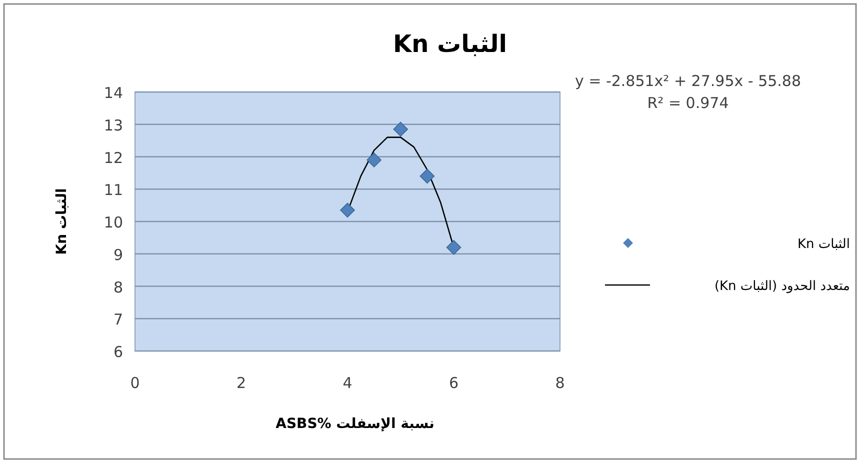 The image size is (862, 465). What do you see at coordinates (453, 383) in the screenshot?
I see `x-tick-label: 6` at bounding box center [453, 383].